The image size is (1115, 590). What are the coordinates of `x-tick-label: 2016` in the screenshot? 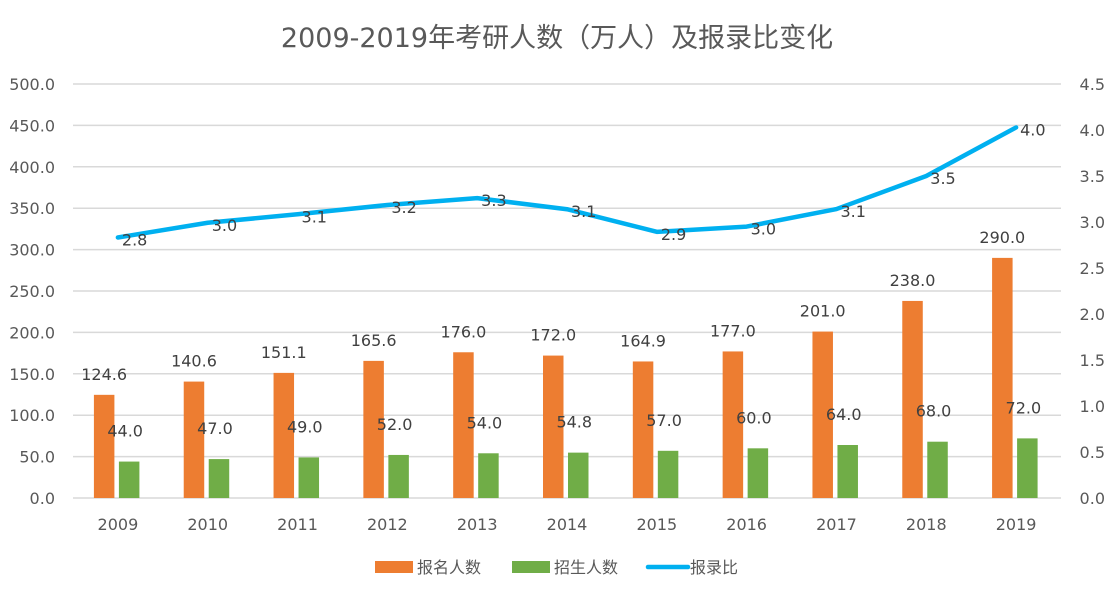 It's located at (746, 524).